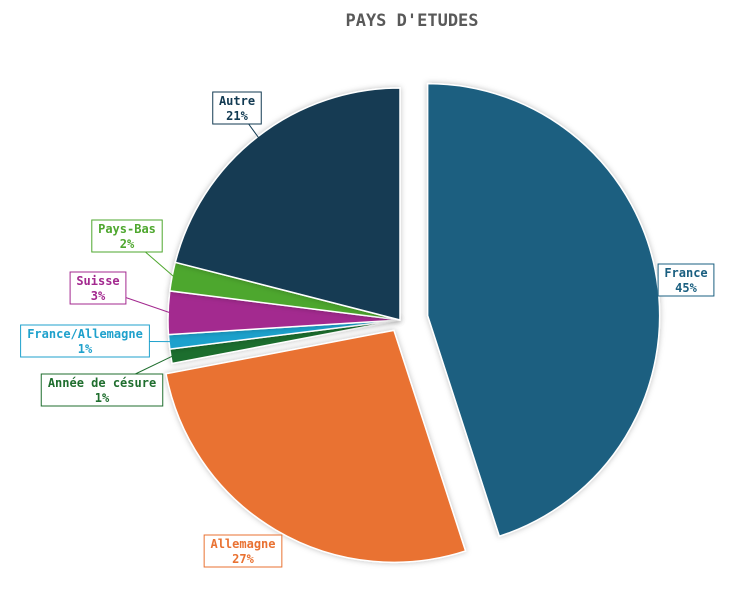  Describe the element at coordinates (97, 281) in the screenshot. I see `slice-label-name: Suisse` at that location.